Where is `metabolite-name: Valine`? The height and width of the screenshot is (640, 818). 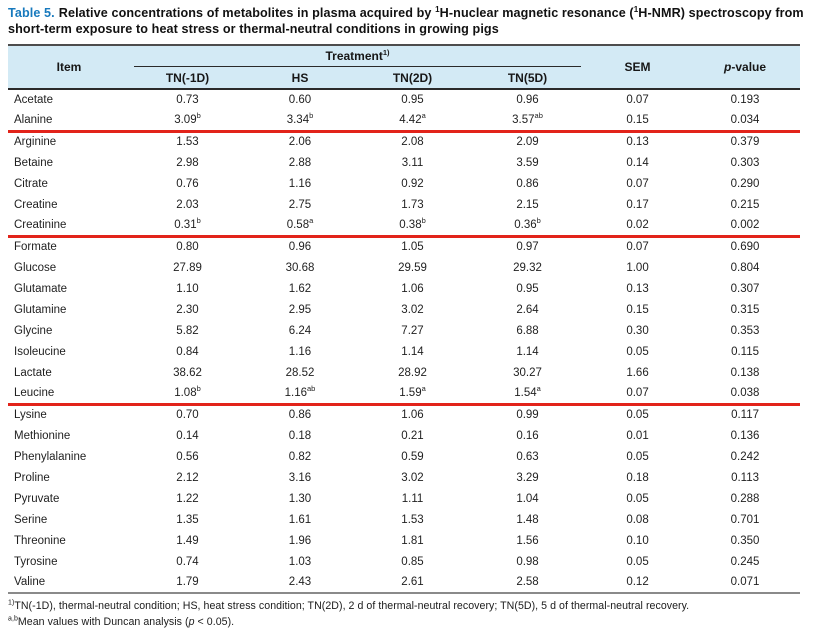
metabolite-name: Valine is located at coordinates (30, 582).